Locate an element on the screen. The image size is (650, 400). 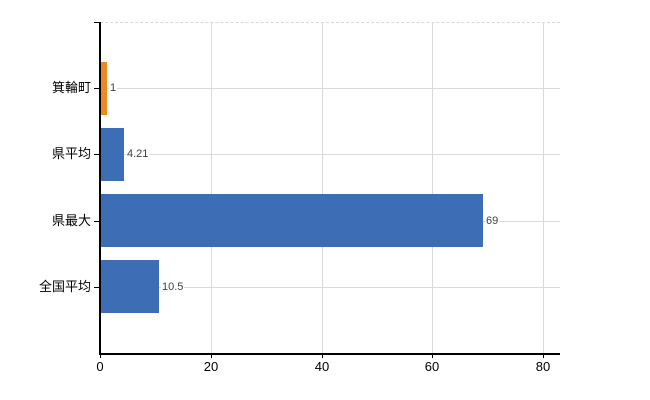
category-label: 県最大 is located at coordinates (71, 220).